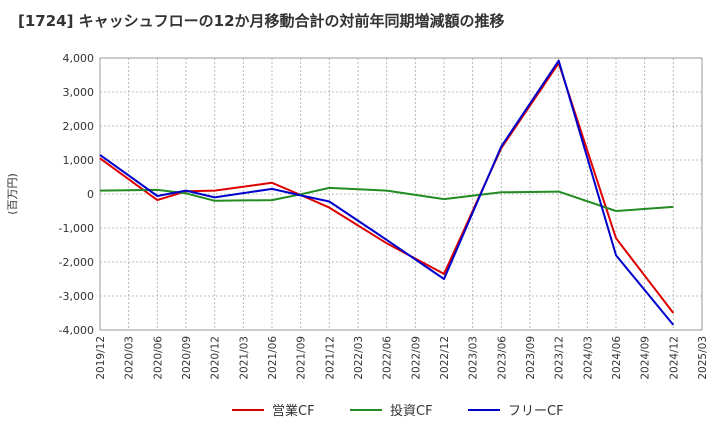  Describe the element at coordinates (76, 228) in the screenshot. I see `y-tick-label: -1,000` at that location.